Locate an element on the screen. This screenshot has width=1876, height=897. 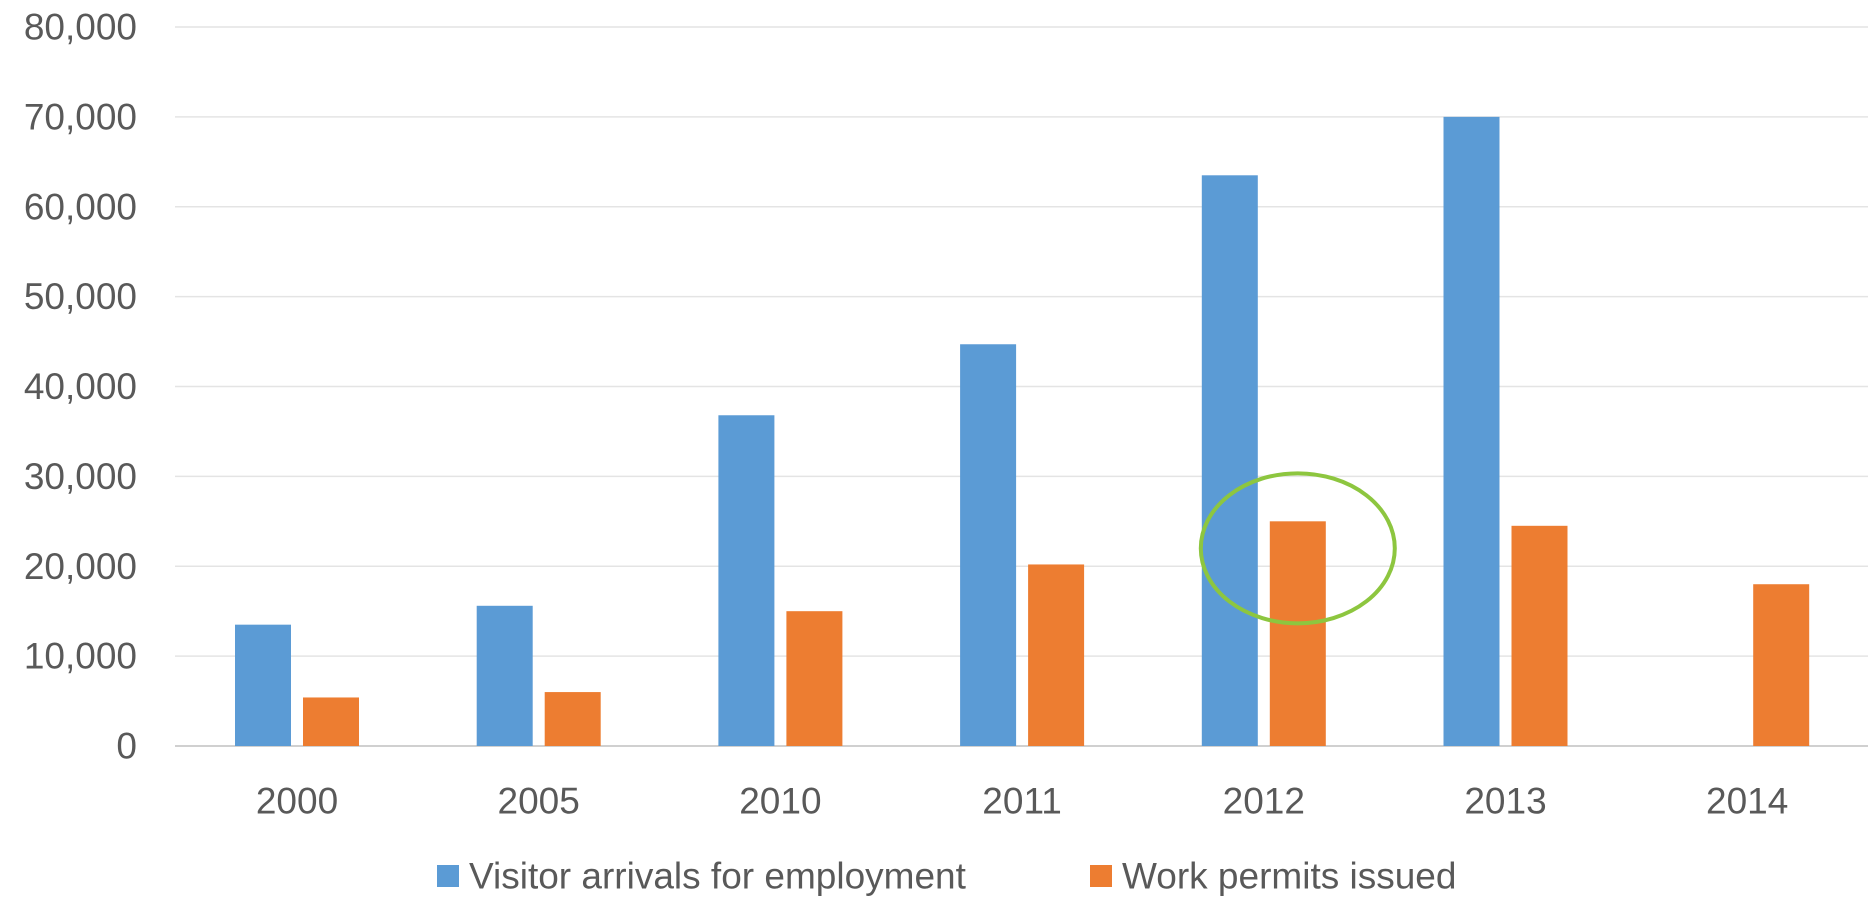
y-tick-label: 80,000 is located at coordinates (80, 27).